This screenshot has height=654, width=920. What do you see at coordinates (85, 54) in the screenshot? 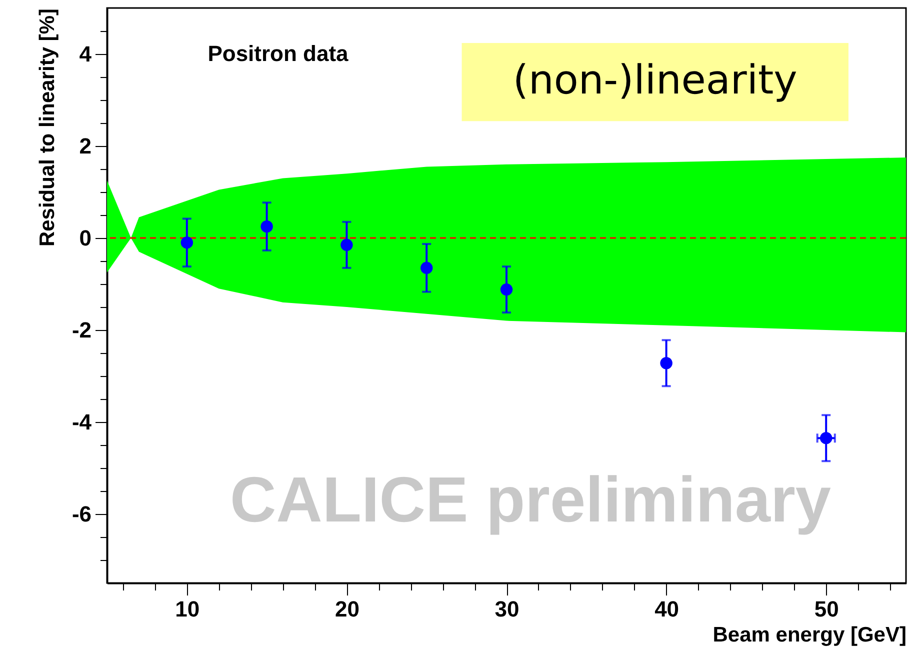
I see `y-tick-label: 4` at bounding box center [85, 54].